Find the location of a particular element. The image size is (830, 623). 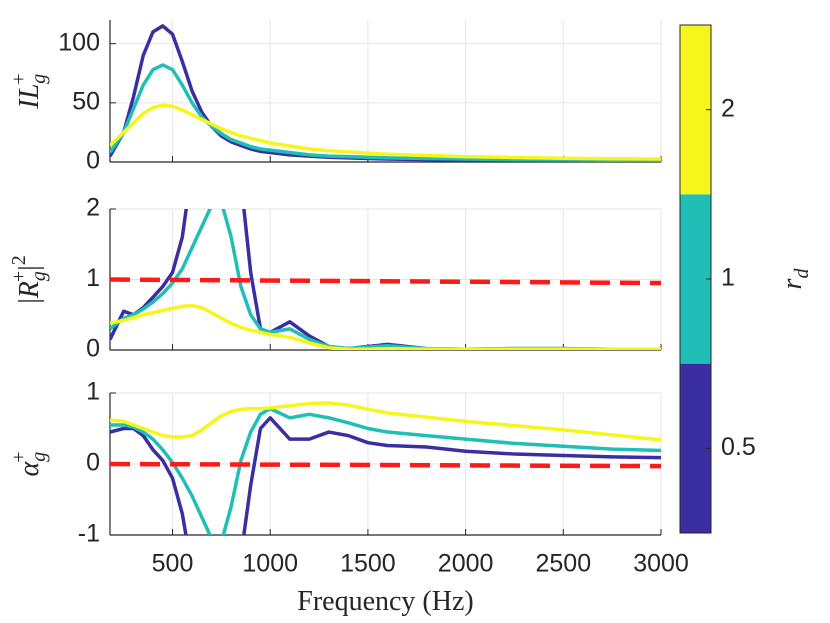

label-part: IL is located at coordinates (29, 97).